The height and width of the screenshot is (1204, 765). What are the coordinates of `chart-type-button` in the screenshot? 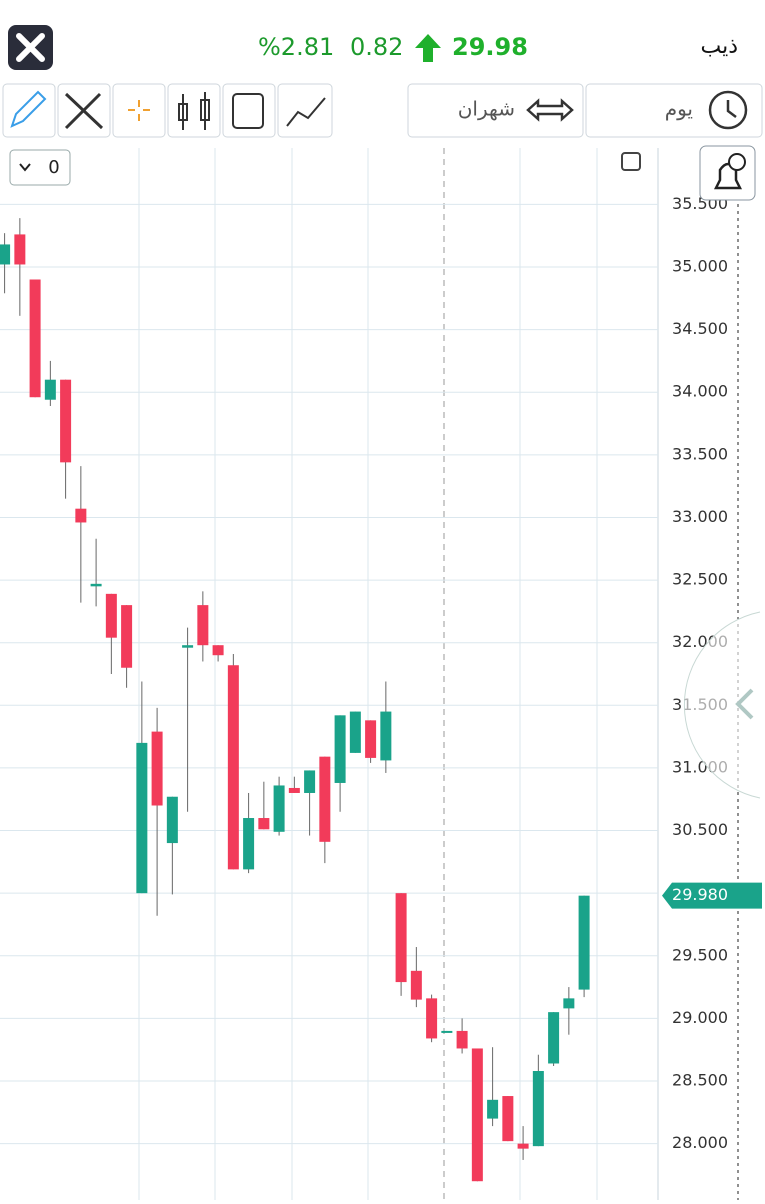 It's located at (194, 110).